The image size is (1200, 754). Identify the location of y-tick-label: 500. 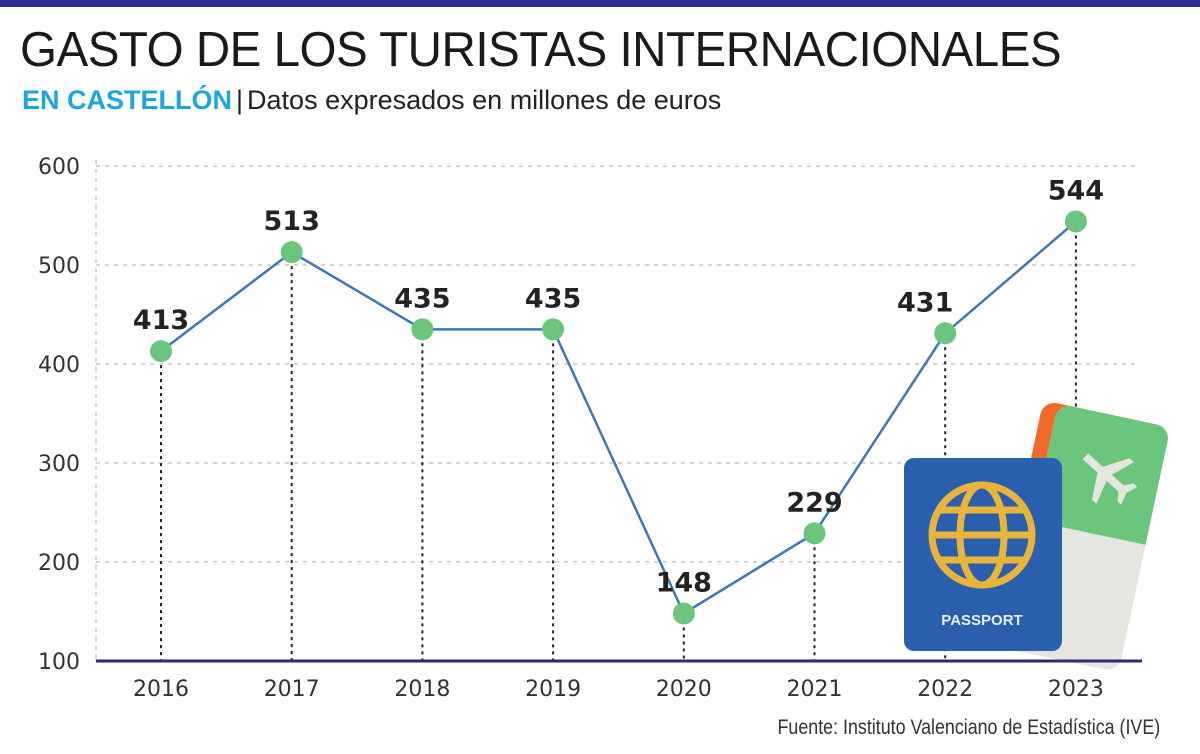
(59, 266).